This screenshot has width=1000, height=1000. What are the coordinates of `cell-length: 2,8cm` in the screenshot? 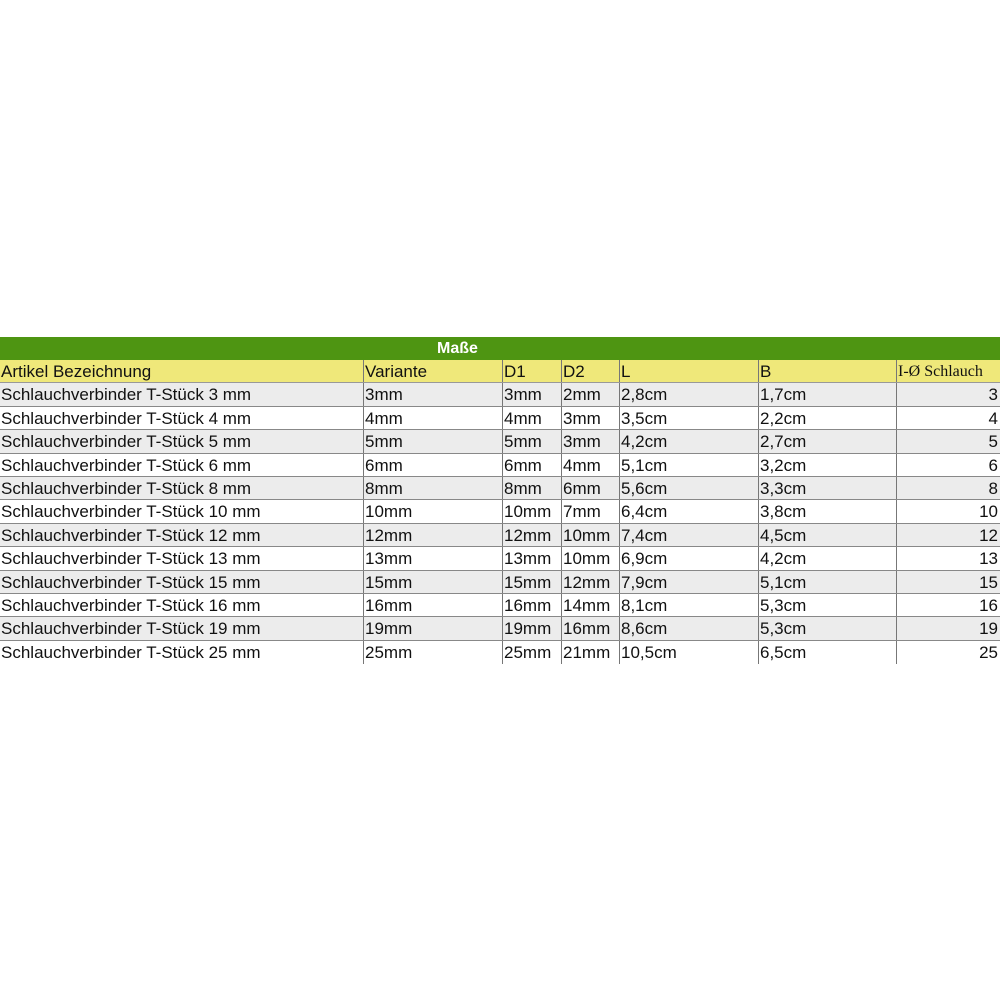 It's located at (689, 394).